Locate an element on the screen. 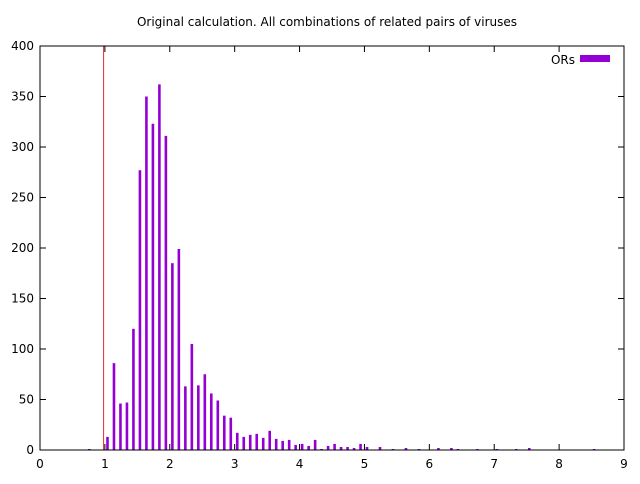  x-tick-label: 9 is located at coordinates (624, 464).